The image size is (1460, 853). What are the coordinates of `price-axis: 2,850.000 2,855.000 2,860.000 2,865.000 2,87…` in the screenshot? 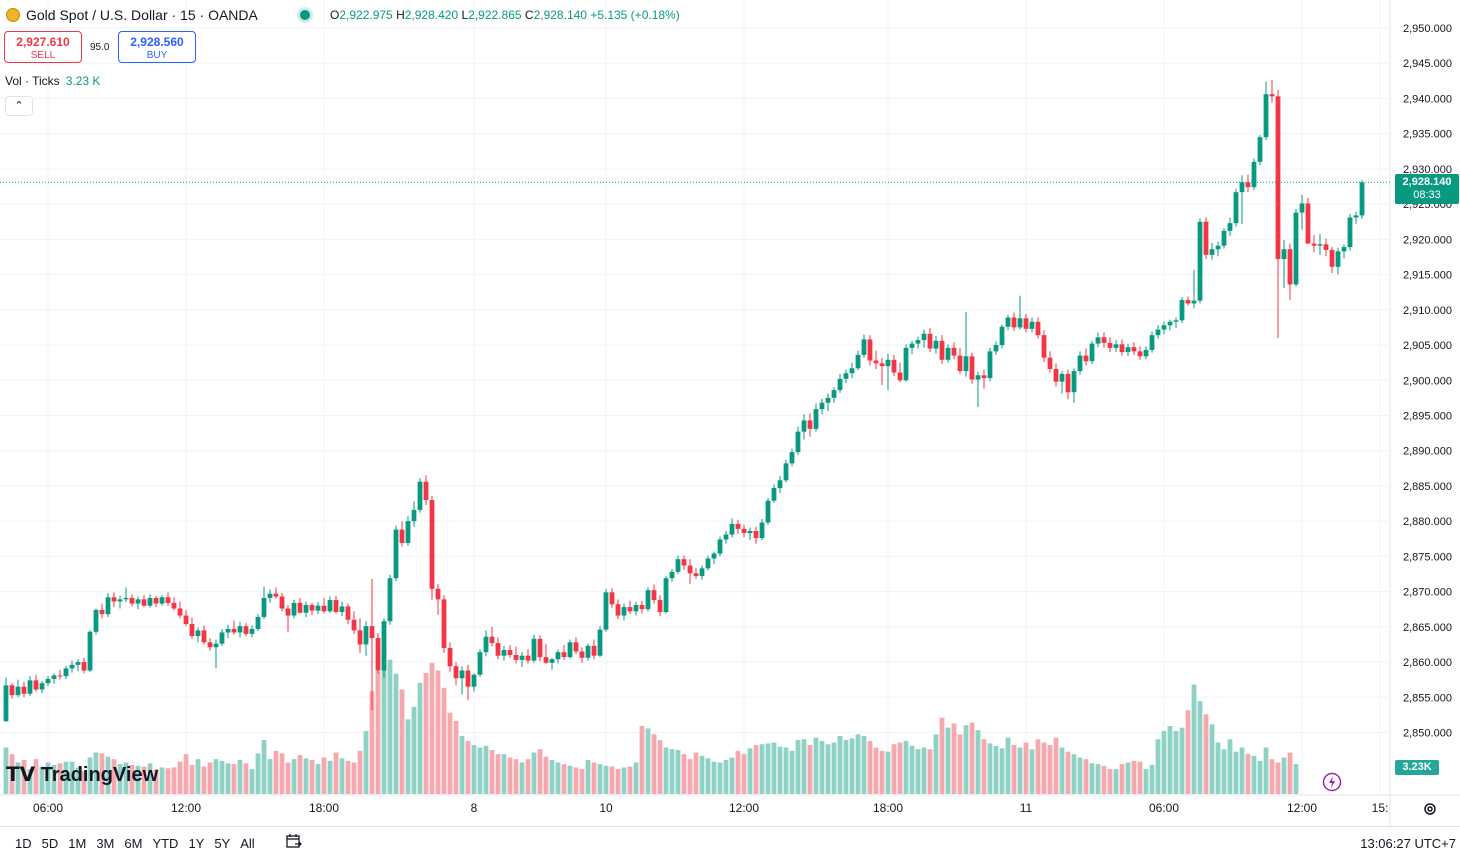 It's located at (1427, 381).